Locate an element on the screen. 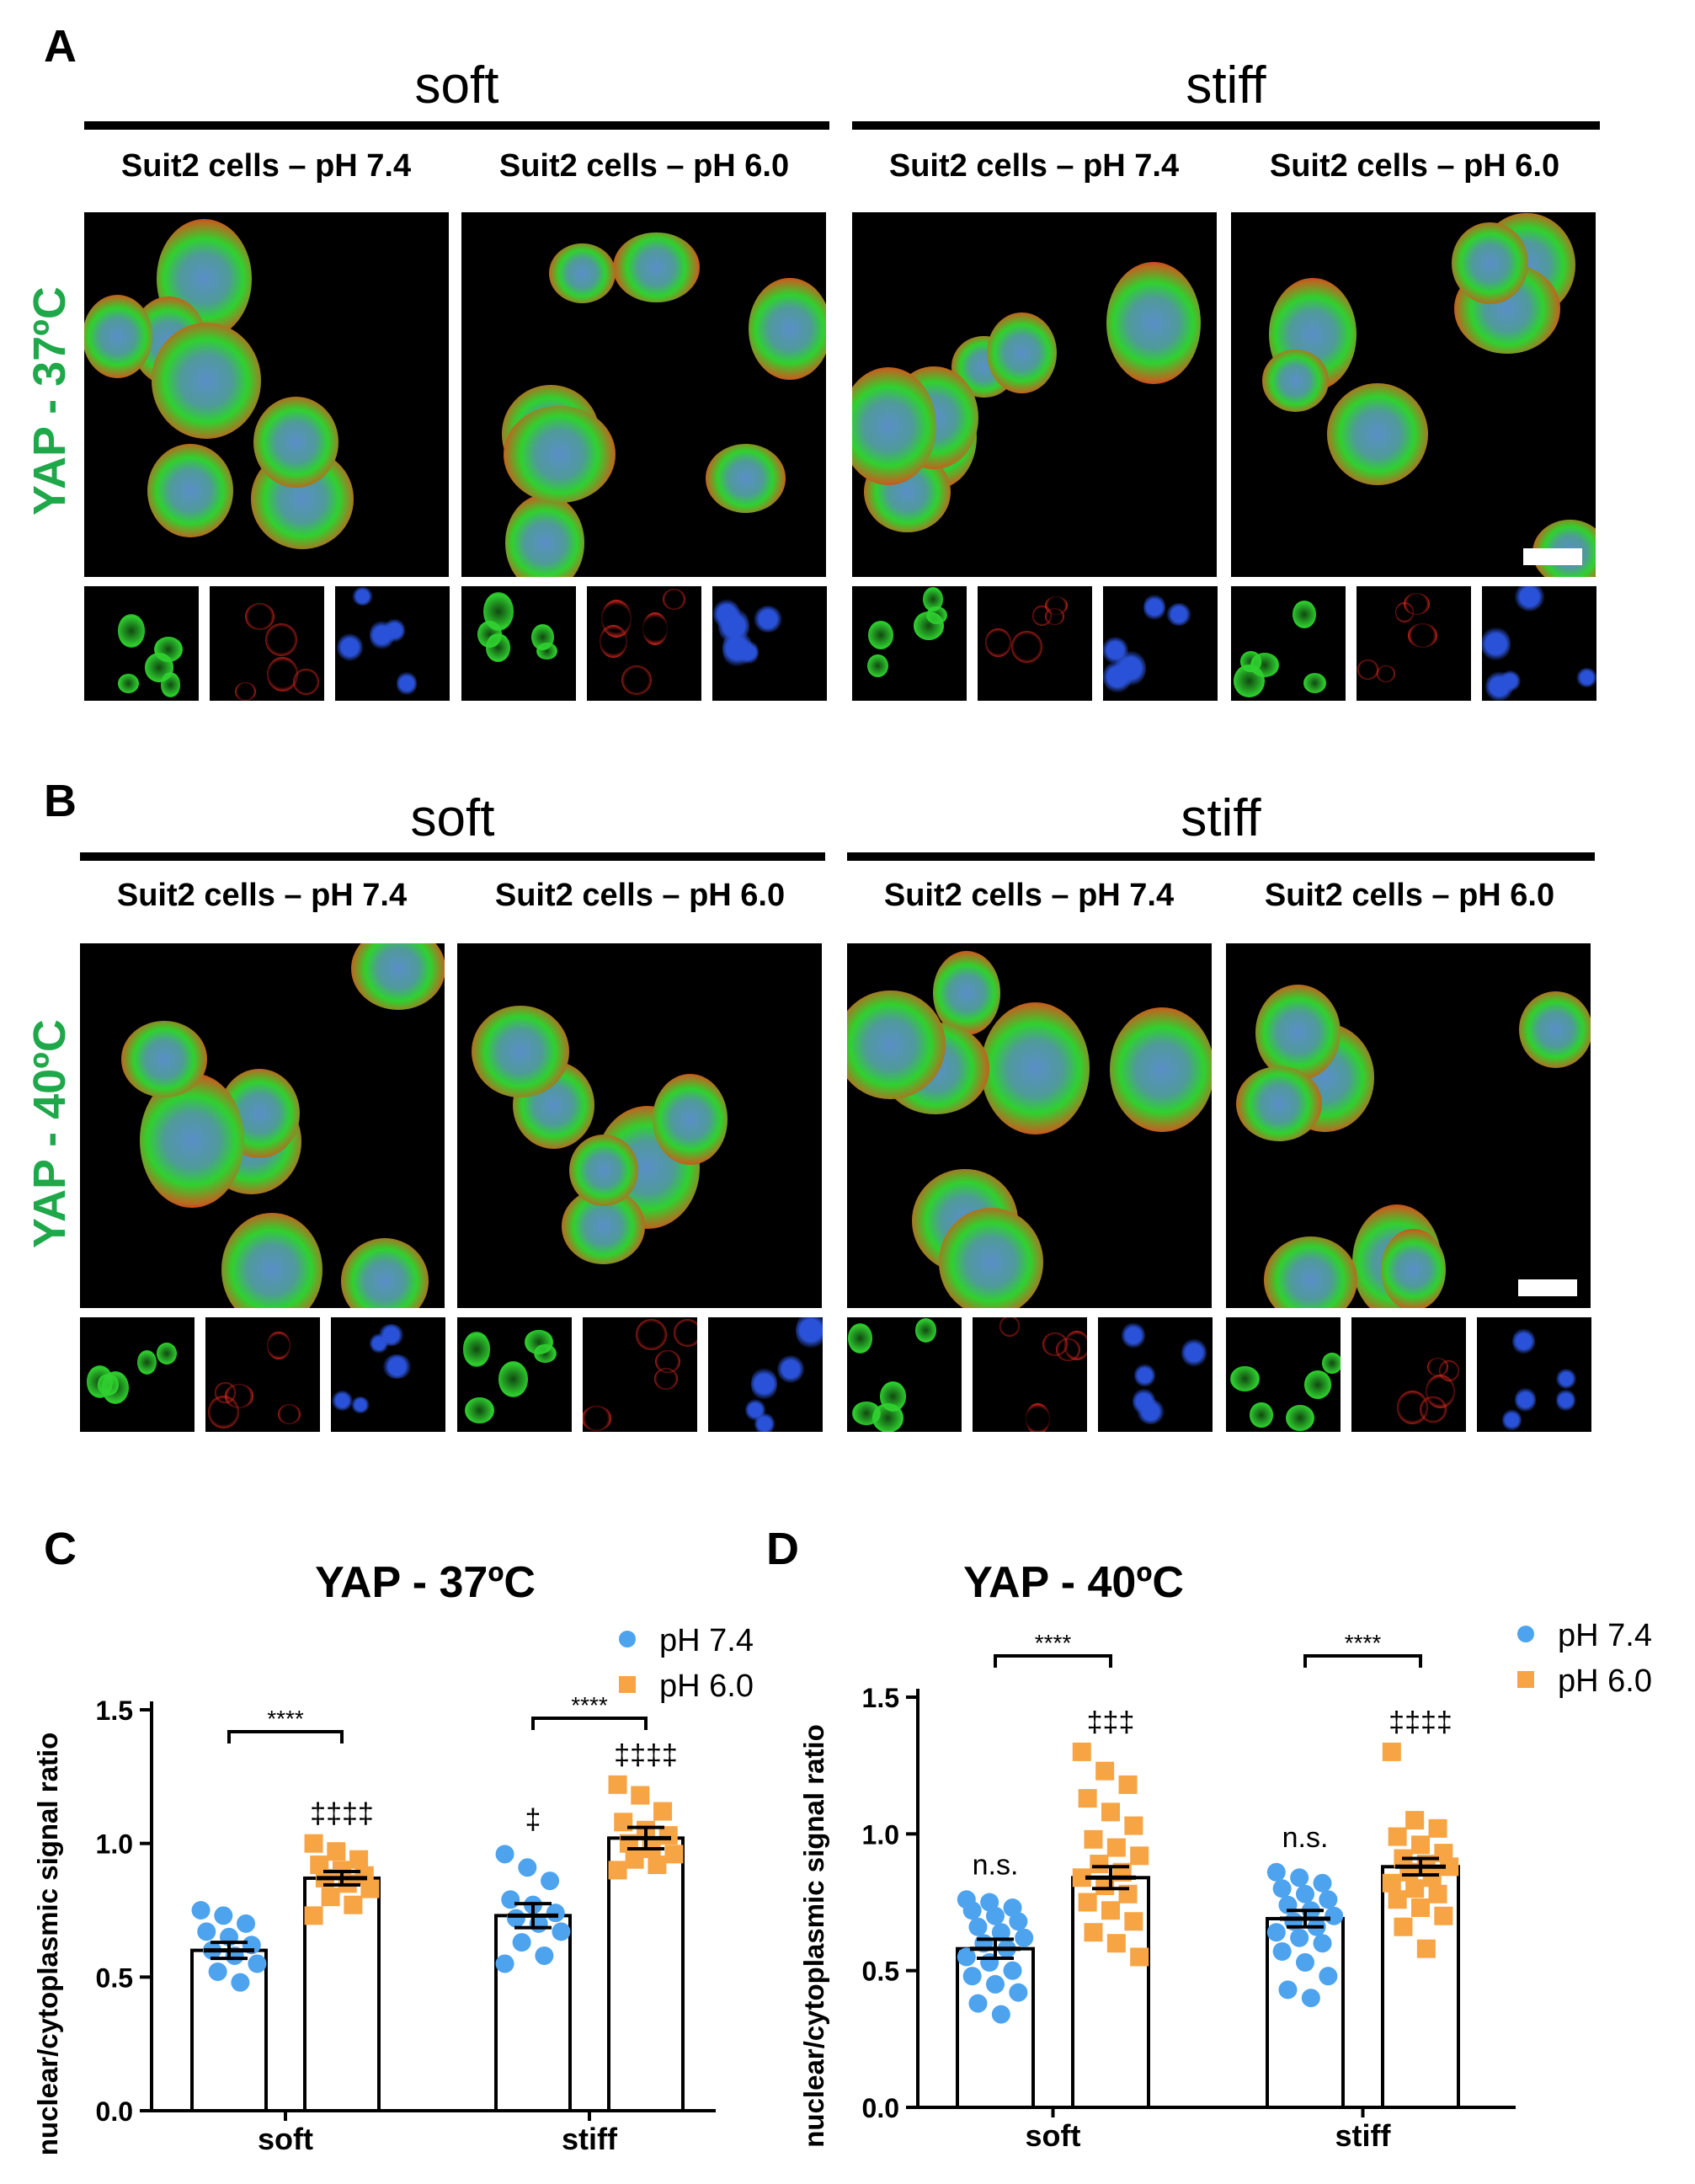 The width and height of the screenshot is (1695, 2184). significance-stars: **** is located at coordinates (285, 1719).